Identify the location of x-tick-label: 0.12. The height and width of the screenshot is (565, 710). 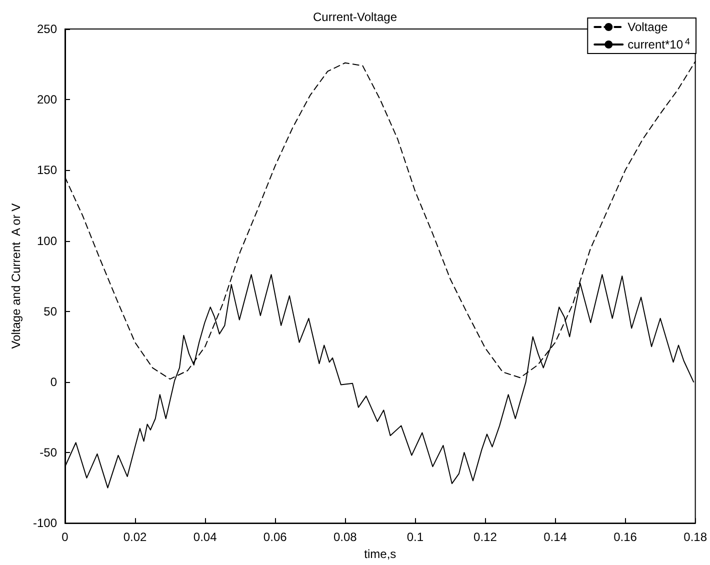
(486, 537).